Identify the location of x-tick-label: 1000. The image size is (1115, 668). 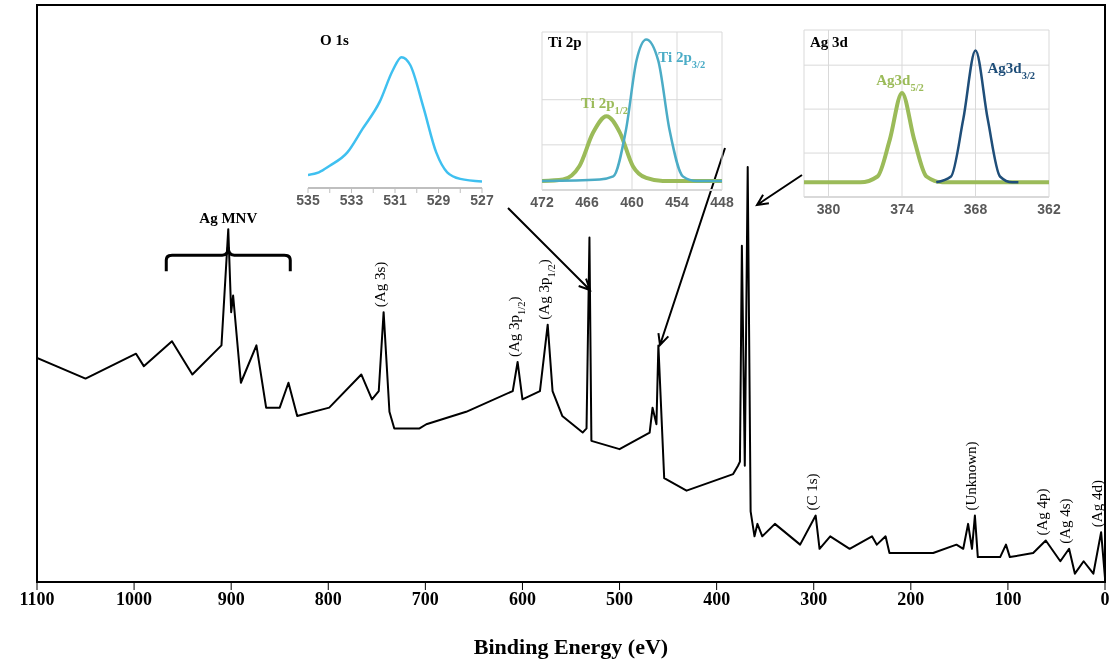
(134, 598).